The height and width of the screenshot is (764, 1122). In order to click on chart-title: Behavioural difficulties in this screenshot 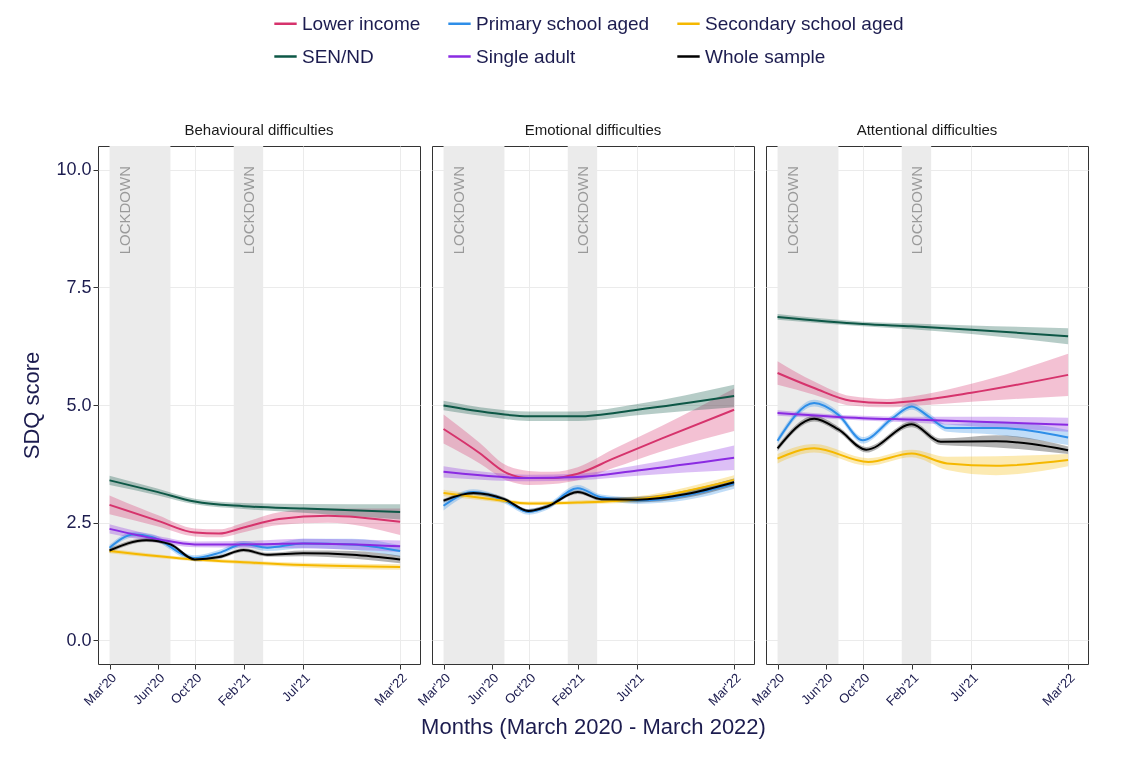, I will do `click(259, 129)`.